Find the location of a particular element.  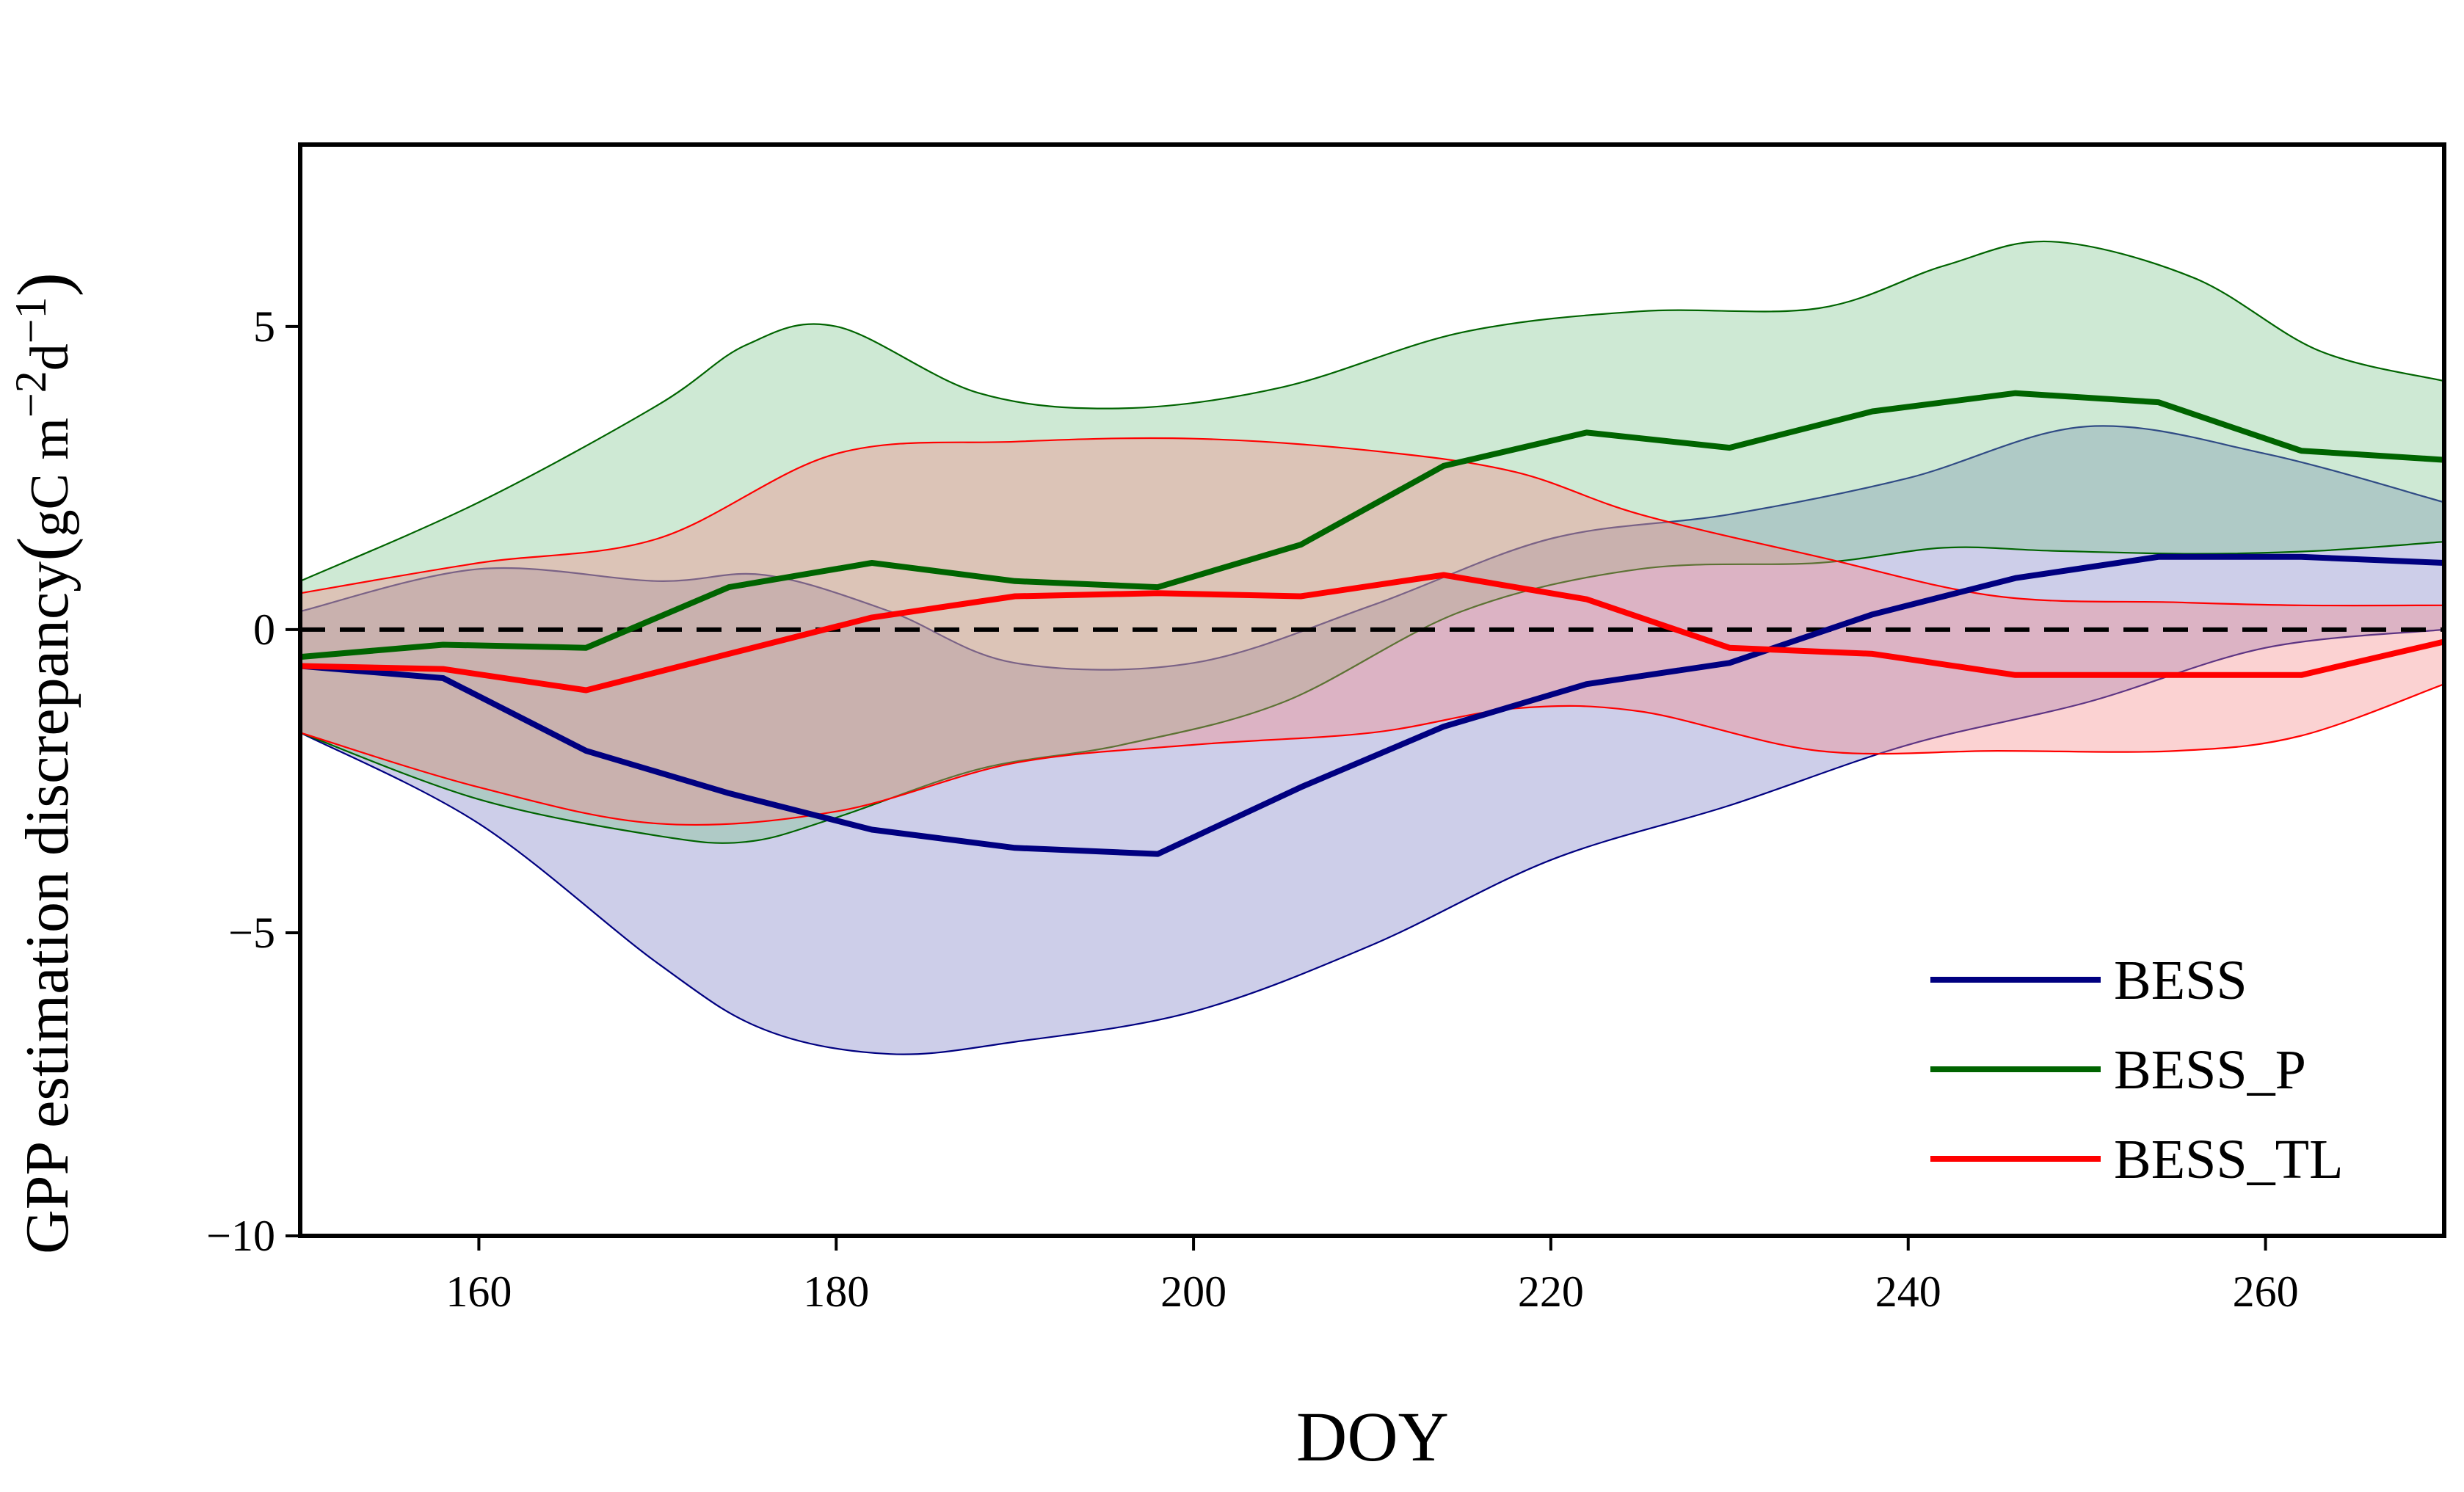

y-tick-label: 5 is located at coordinates (264, 327).